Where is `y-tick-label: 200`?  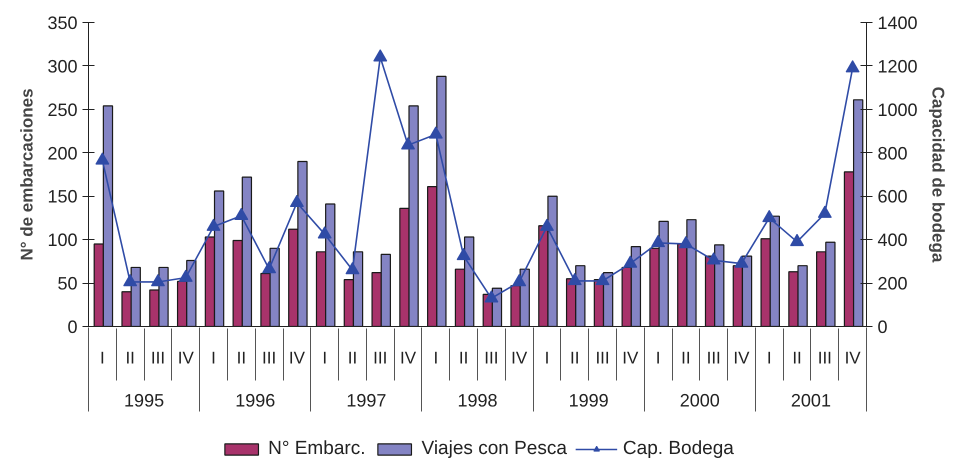 y-tick-label: 200 is located at coordinates (62, 153).